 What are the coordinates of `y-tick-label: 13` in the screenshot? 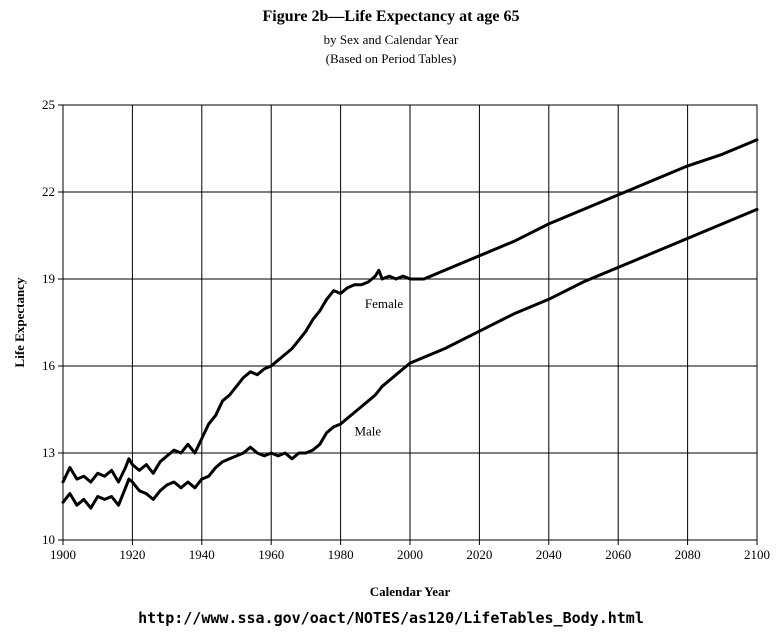 It's located at (48, 452).